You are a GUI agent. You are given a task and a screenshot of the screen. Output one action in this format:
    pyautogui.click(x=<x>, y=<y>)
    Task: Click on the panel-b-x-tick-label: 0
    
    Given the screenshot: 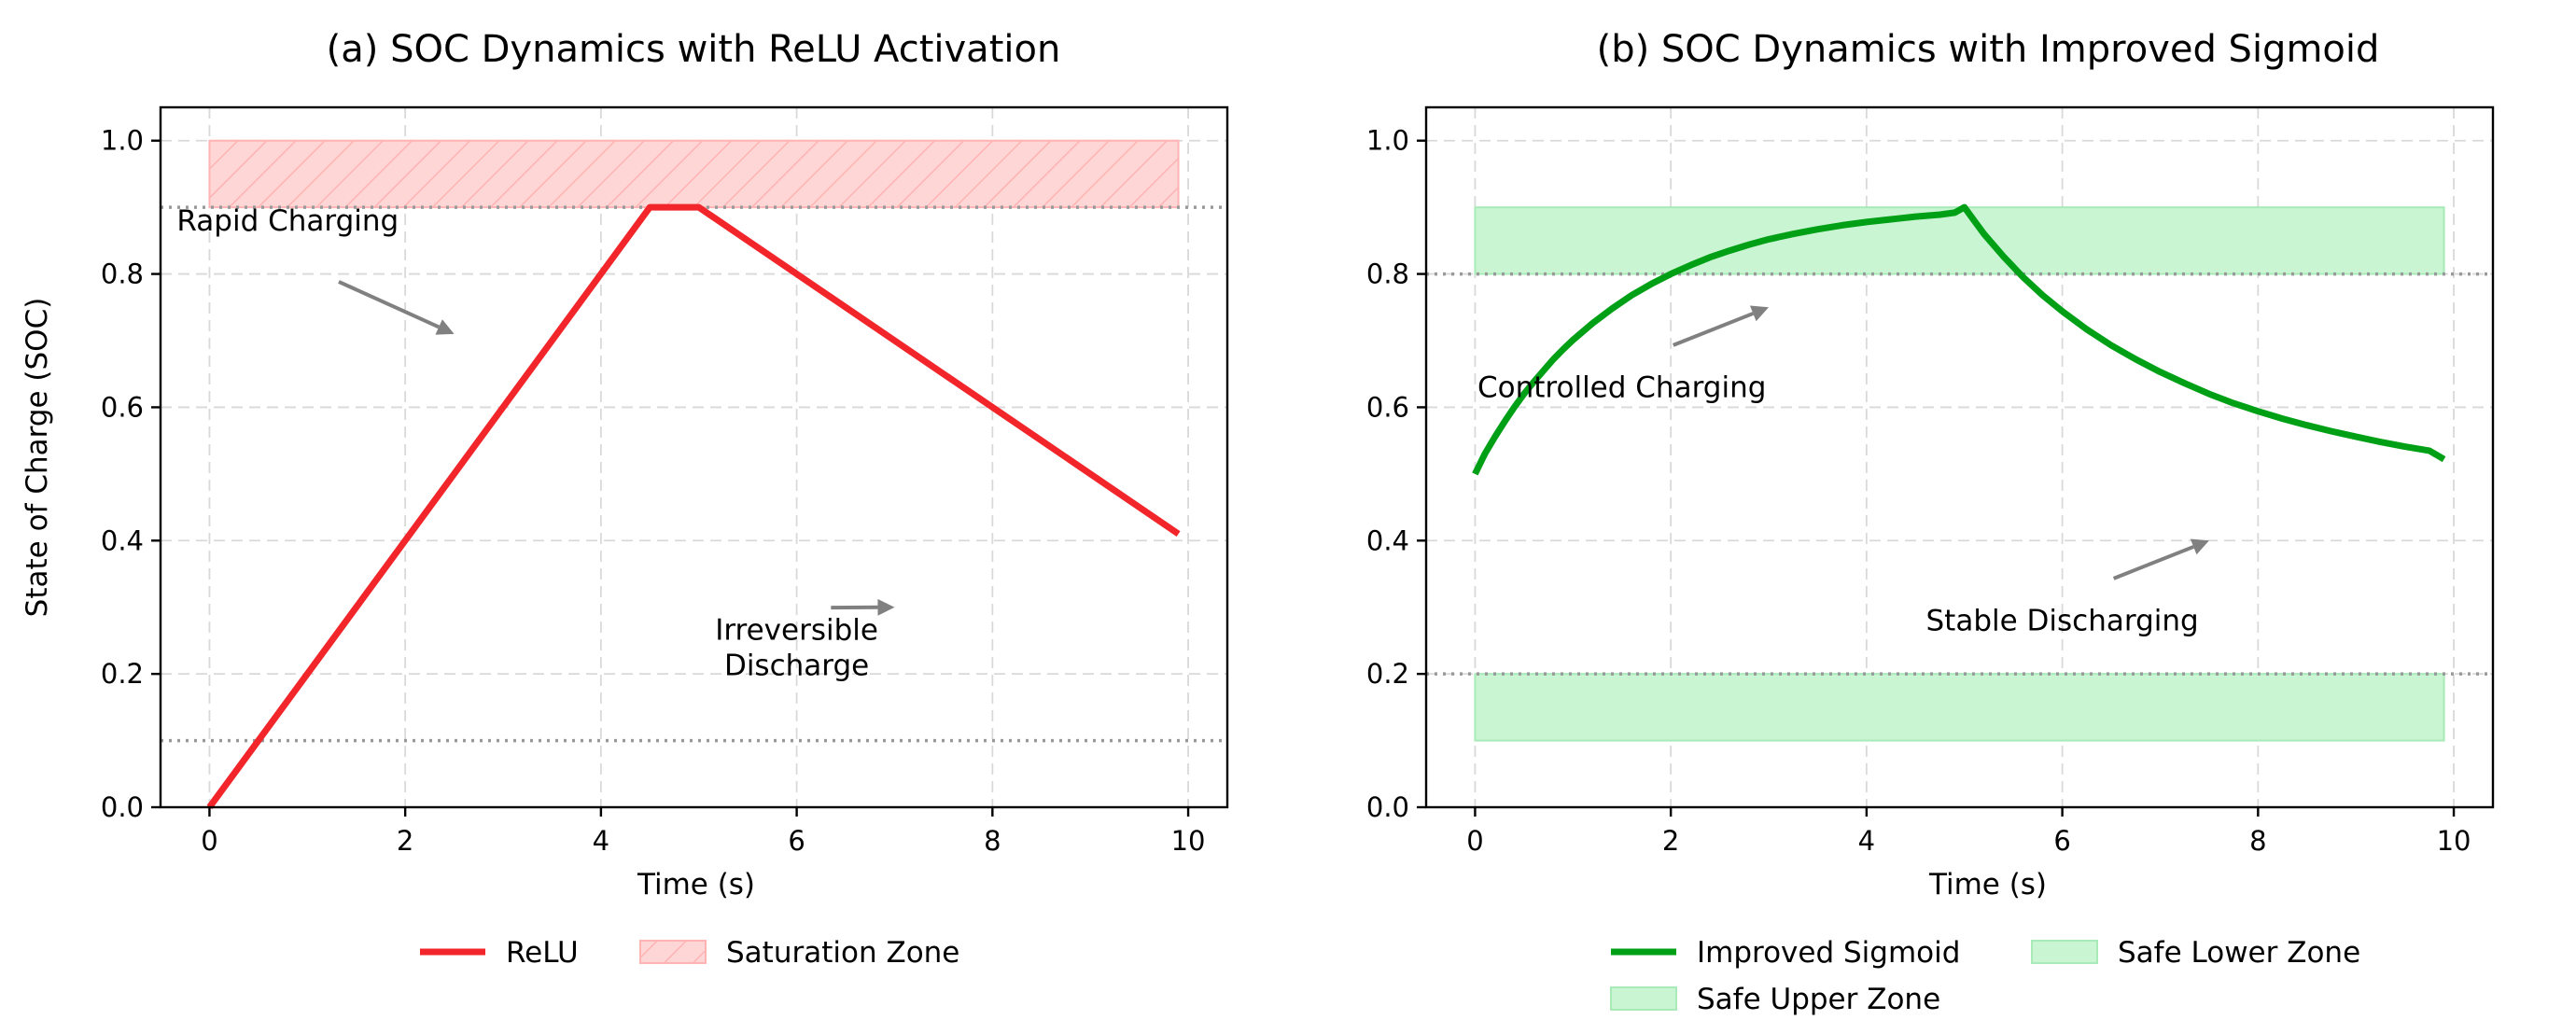 What is the action you would take?
    pyautogui.click(x=1474, y=841)
    